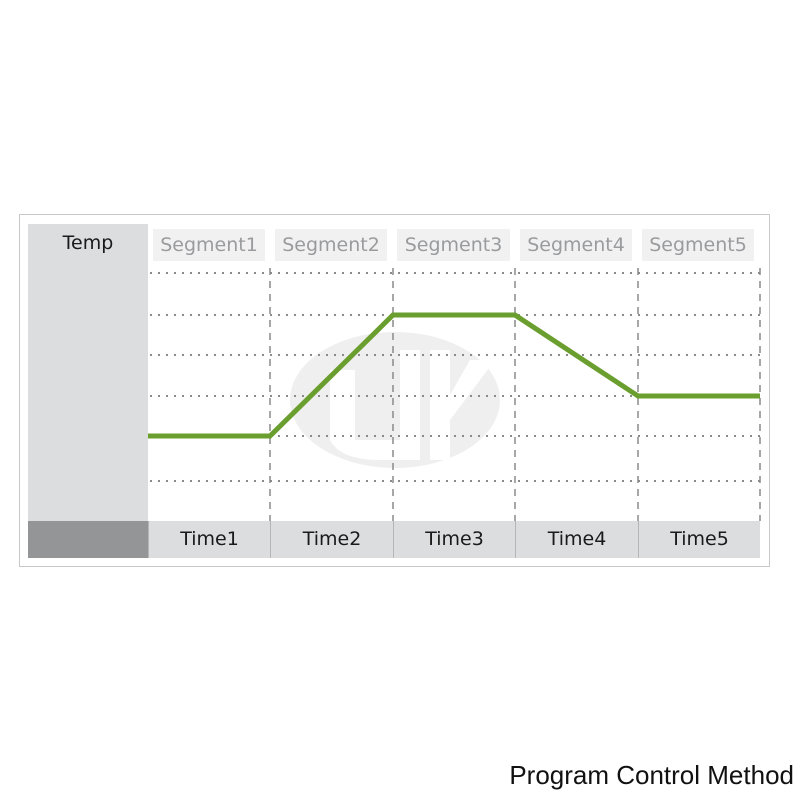  Describe the element at coordinates (88, 243) in the screenshot. I see `temp-axis-label: Temp` at that location.